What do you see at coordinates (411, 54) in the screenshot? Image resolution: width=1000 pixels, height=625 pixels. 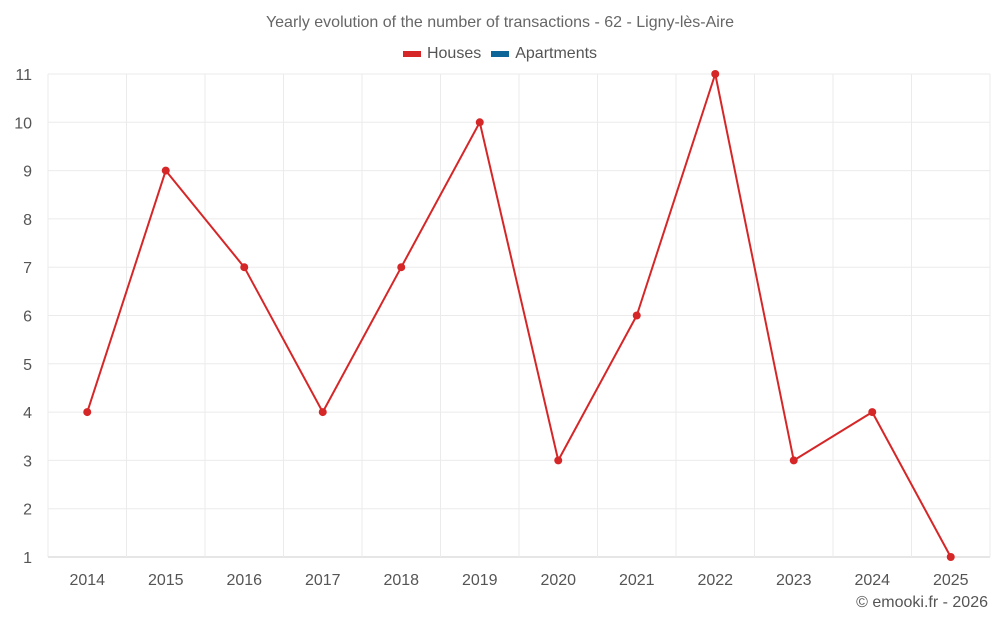 I see `legend-swatch-houses` at bounding box center [411, 54].